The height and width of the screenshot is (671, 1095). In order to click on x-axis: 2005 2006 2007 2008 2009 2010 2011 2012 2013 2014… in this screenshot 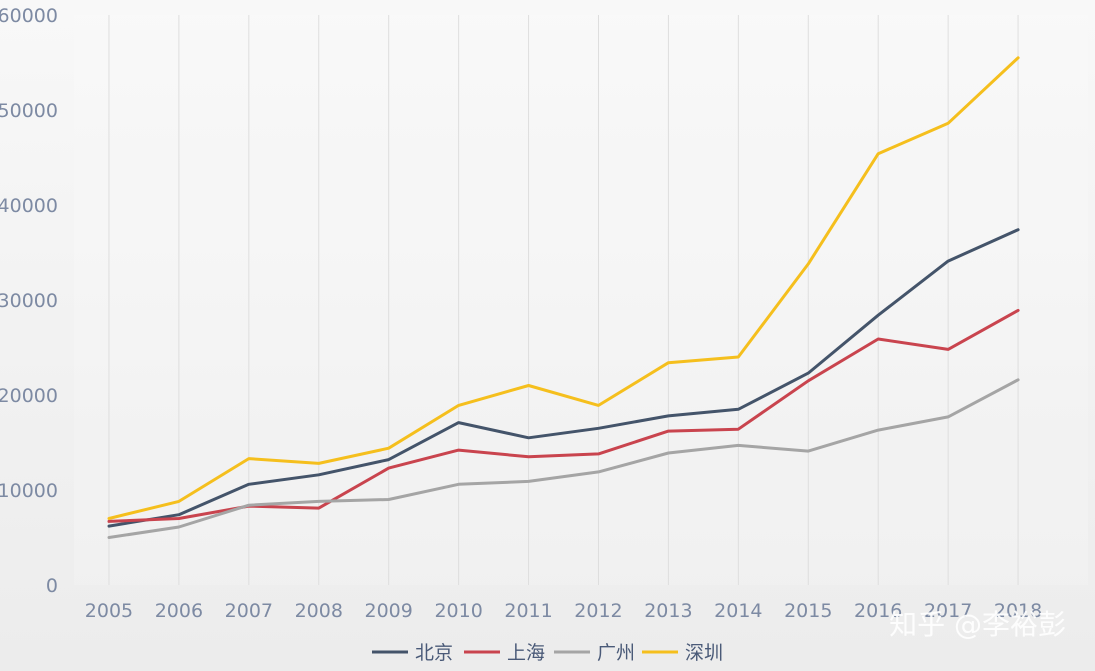, I will do `click(563, 611)`.